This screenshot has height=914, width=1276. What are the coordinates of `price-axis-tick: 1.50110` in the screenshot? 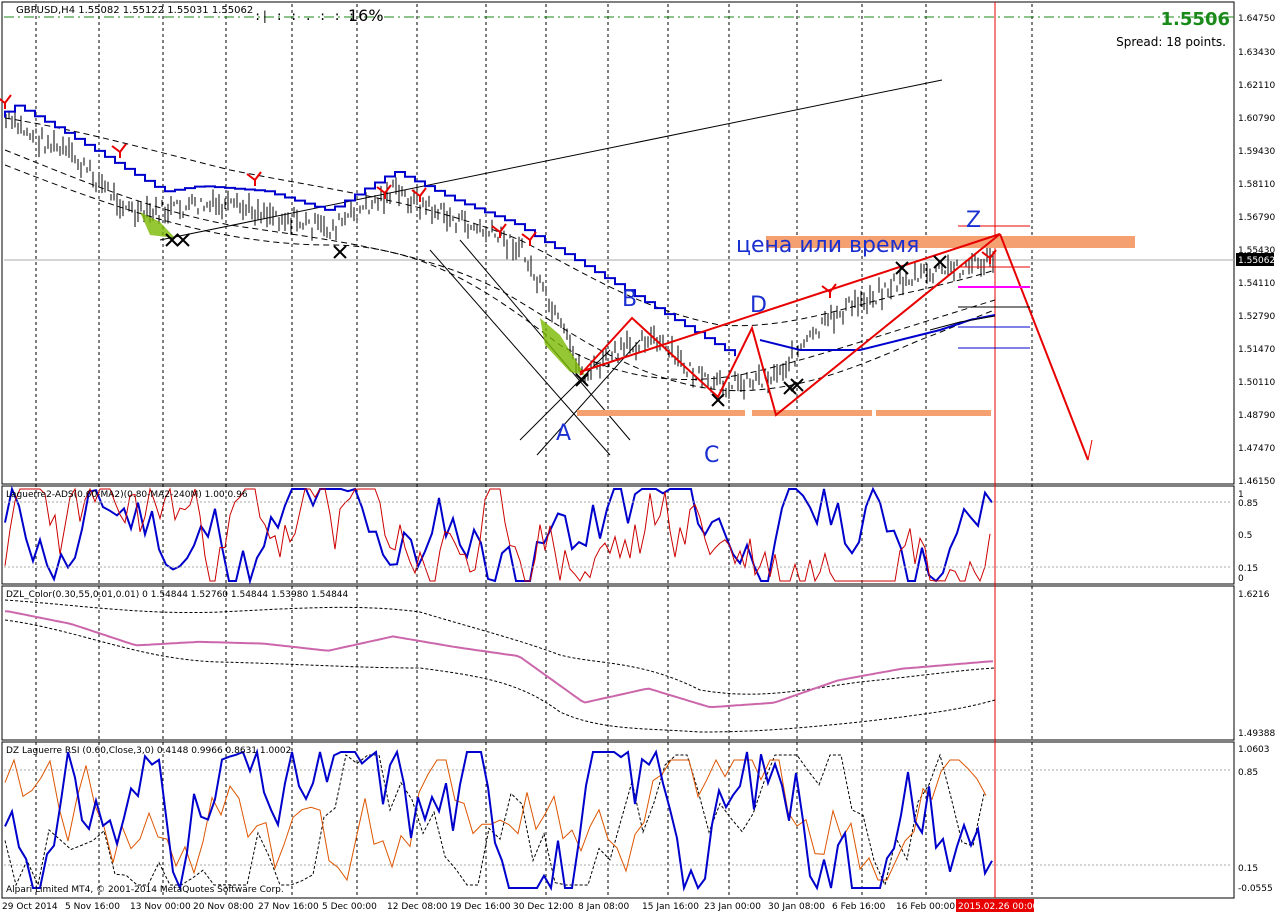 It's located at (1256, 383).